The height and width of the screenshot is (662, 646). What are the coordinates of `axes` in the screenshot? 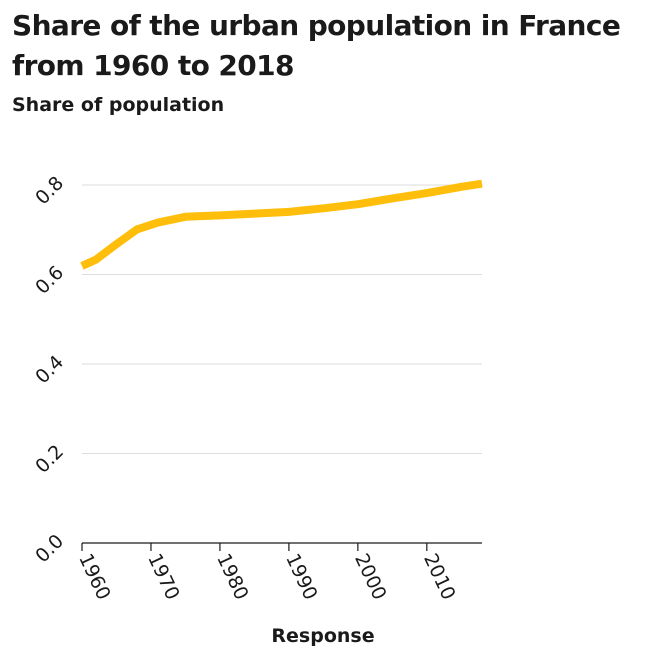 It's located at (281, 546).